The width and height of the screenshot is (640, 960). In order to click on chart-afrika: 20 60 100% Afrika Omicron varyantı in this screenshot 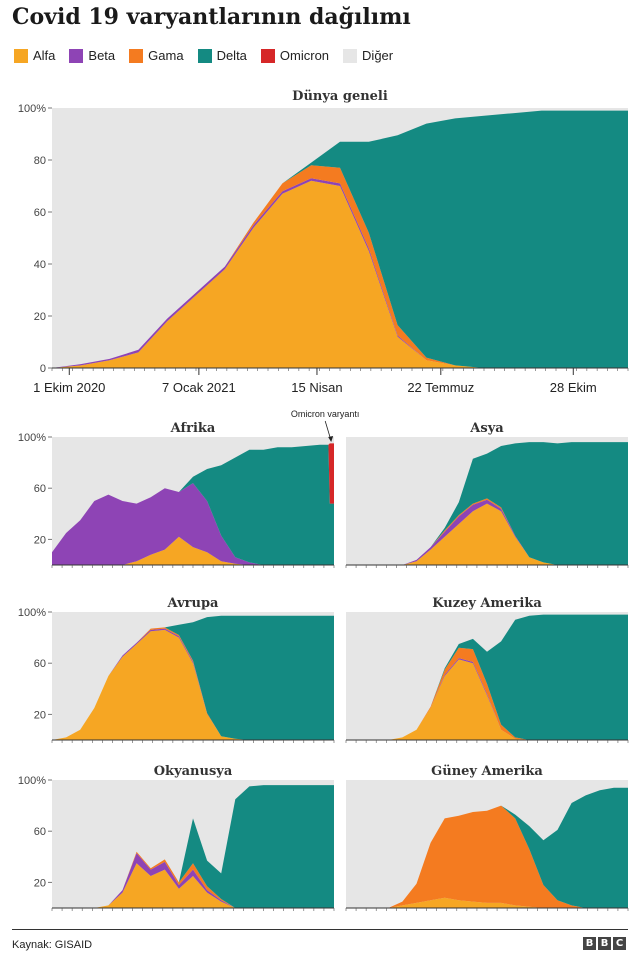, I will do `click(189, 488)`.